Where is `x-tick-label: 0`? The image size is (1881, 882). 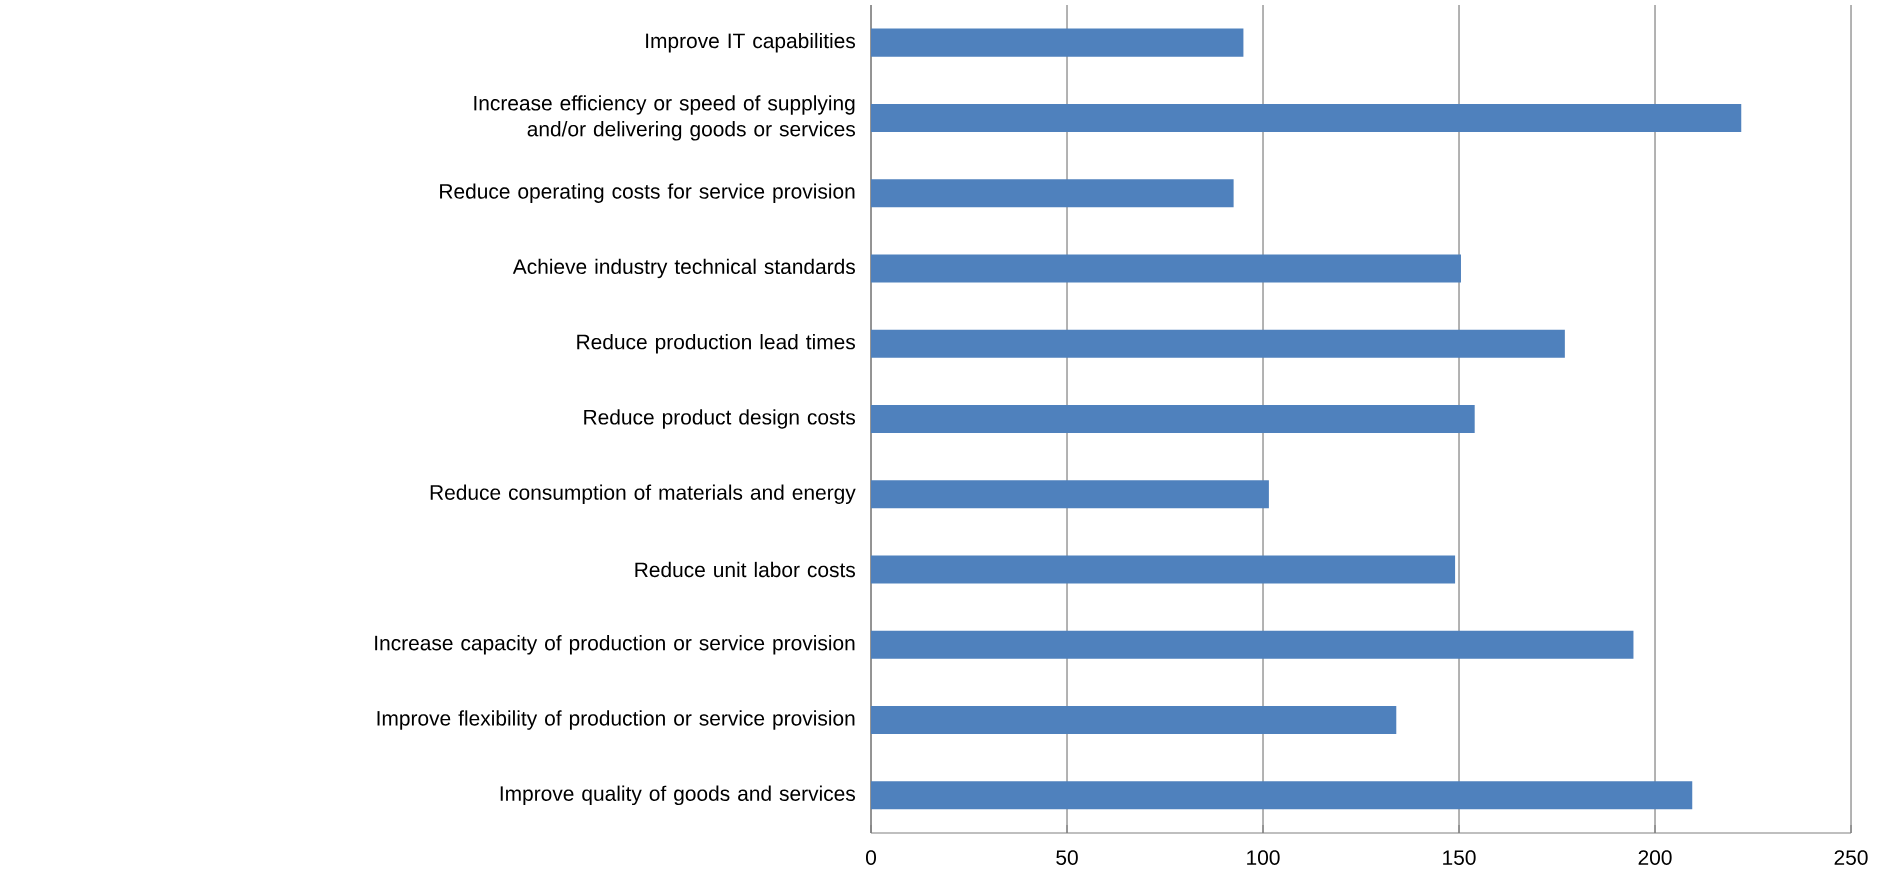 x-tick-label: 0 is located at coordinates (871, 857).